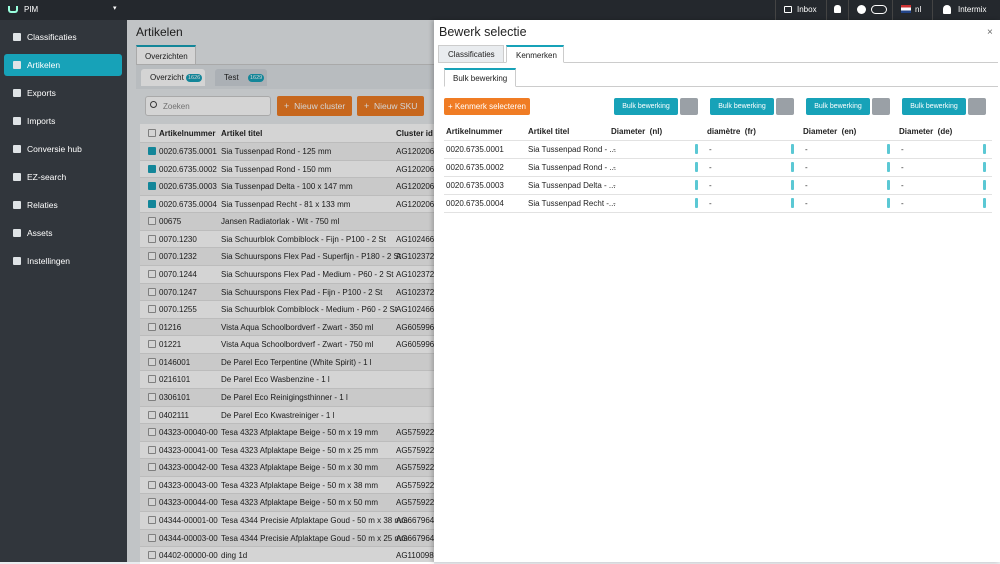 The height and width of the screenshot is (564, 1000). Describe the element at coordinates (807, 9) in the screenshot. I see `inbox: Inbox` at that location.